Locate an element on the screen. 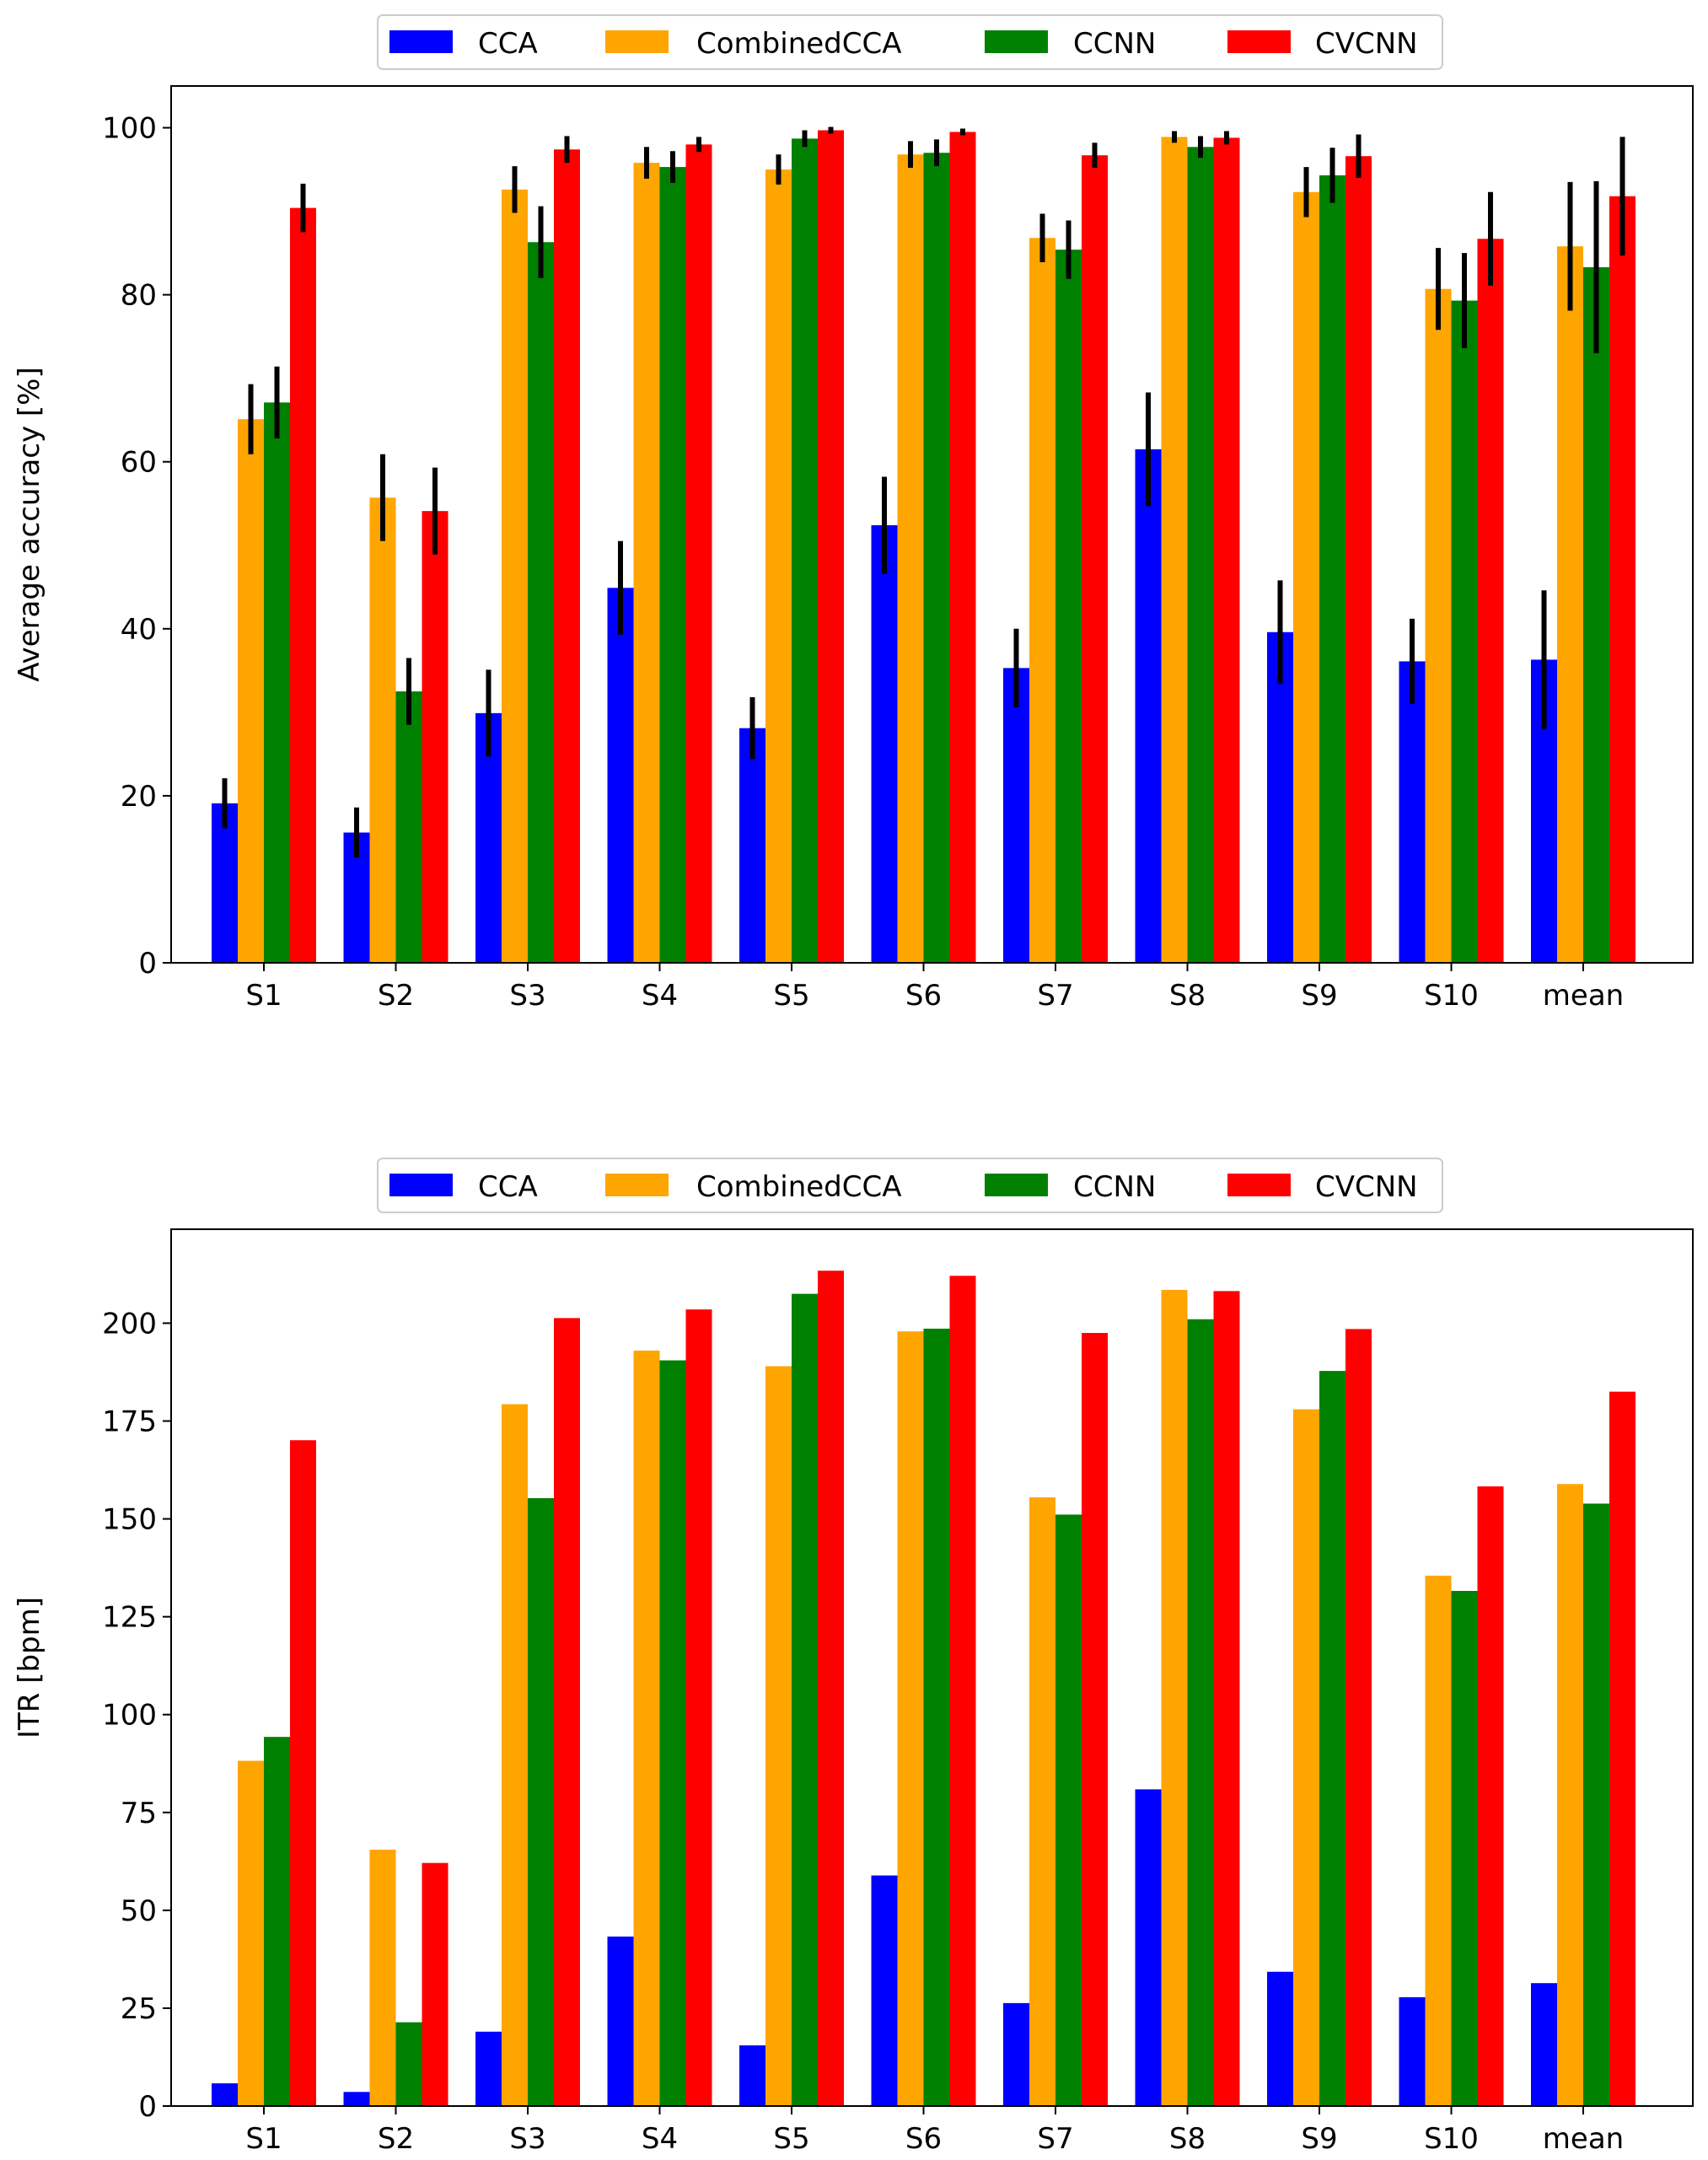 This screenshot has width=1708, height=2160. y-tick-label: 0 is located at coordinates (147, 964).